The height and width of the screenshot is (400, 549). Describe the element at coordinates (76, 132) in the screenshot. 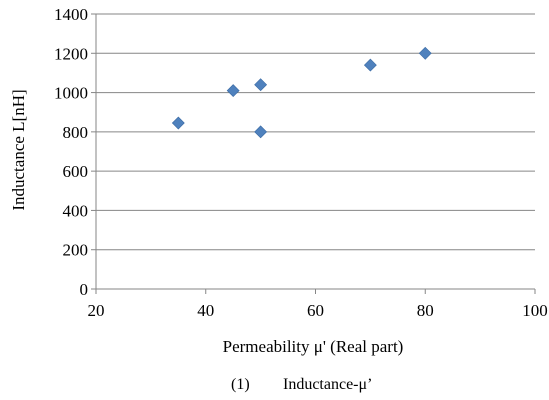

I see `y-tick-label: 800` at that location.